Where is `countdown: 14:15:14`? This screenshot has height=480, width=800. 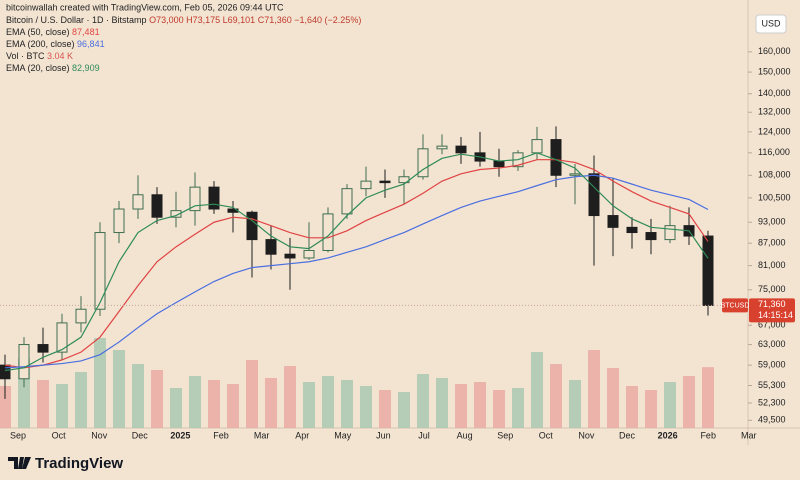 countdown: 14:15:14 is located at coordinates (775, 315).